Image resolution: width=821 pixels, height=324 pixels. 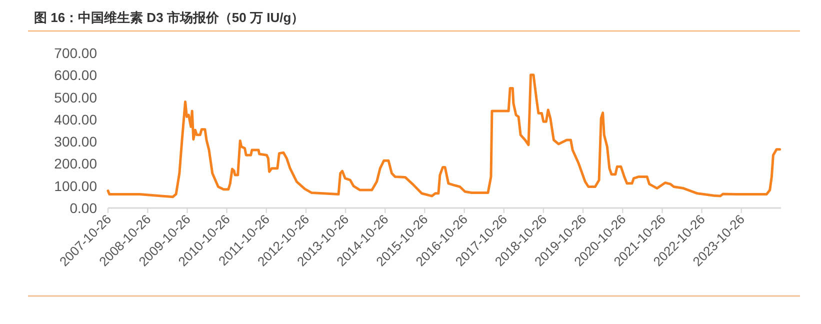 I want to click on y-tick-label: 600.00, so click(x=76, y=75).